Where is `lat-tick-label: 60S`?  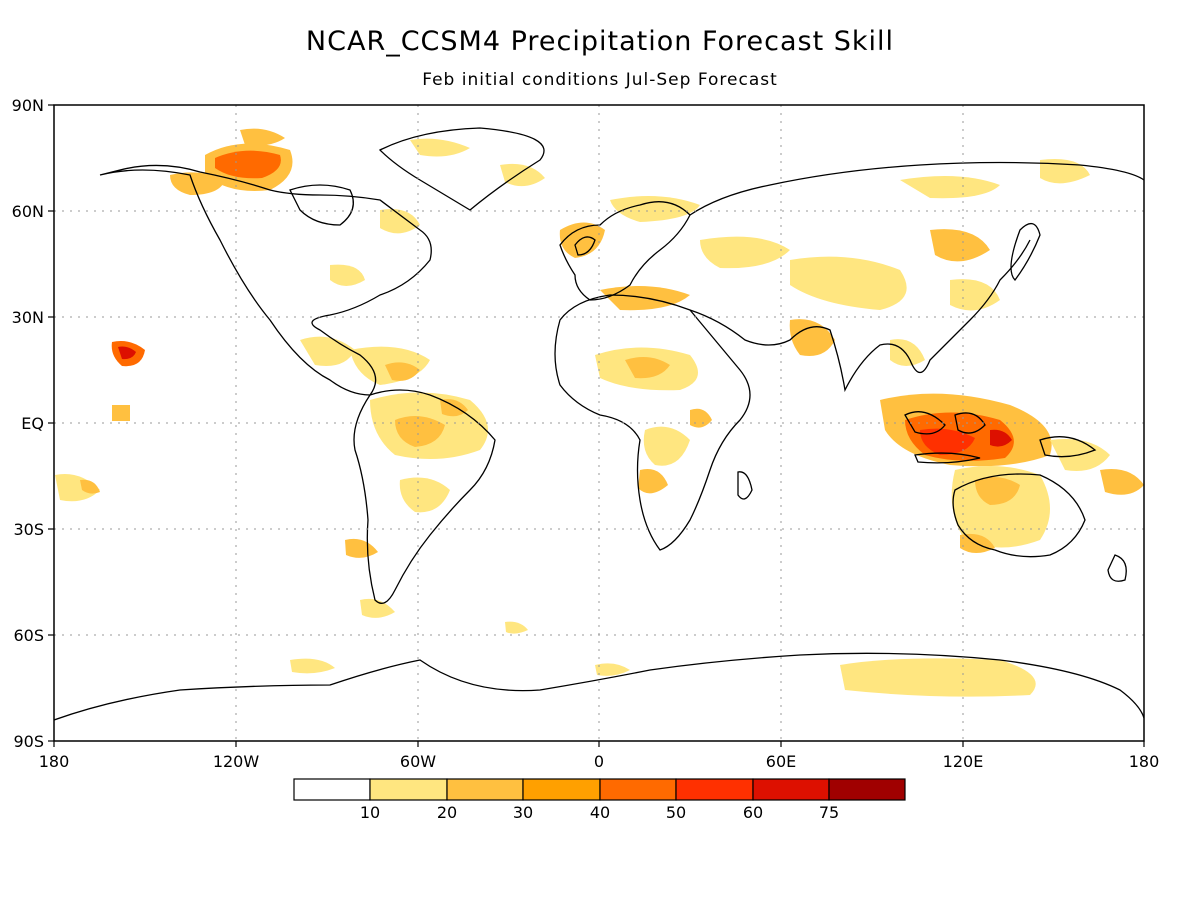
lat-tick-label: 60S is located at coordinates (28, 635).